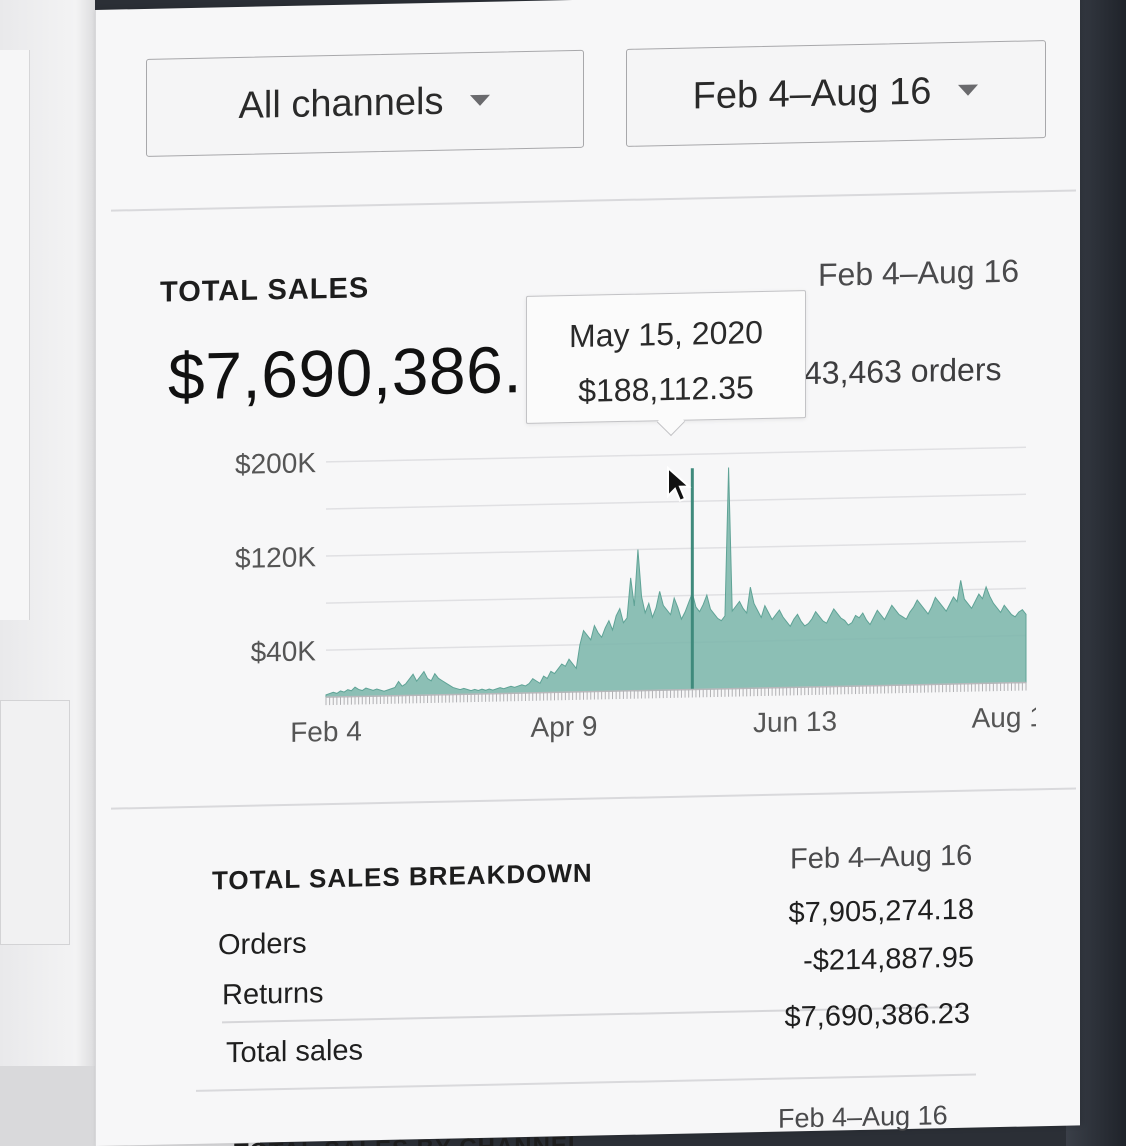  I want to click on tooltip-value: $188,112.35, so click(666, 389).